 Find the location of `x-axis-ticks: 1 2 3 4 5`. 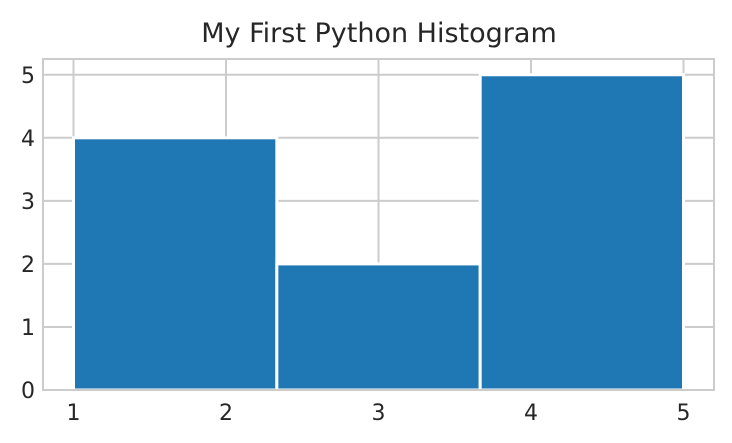

x-axis-ticks: 1 2 3 4 5 is located at coordinates (379, 413).